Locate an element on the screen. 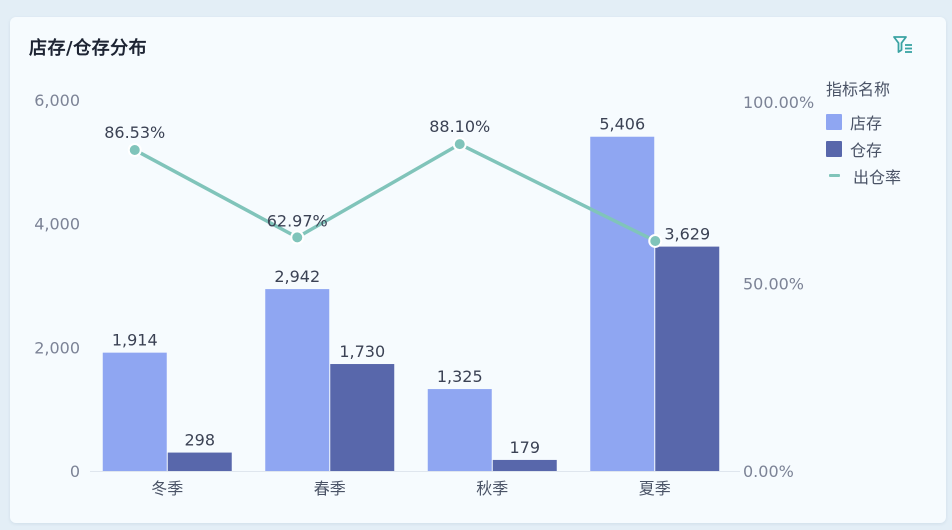  legend-title: 指标名称 is located at coordinates (858, 89).